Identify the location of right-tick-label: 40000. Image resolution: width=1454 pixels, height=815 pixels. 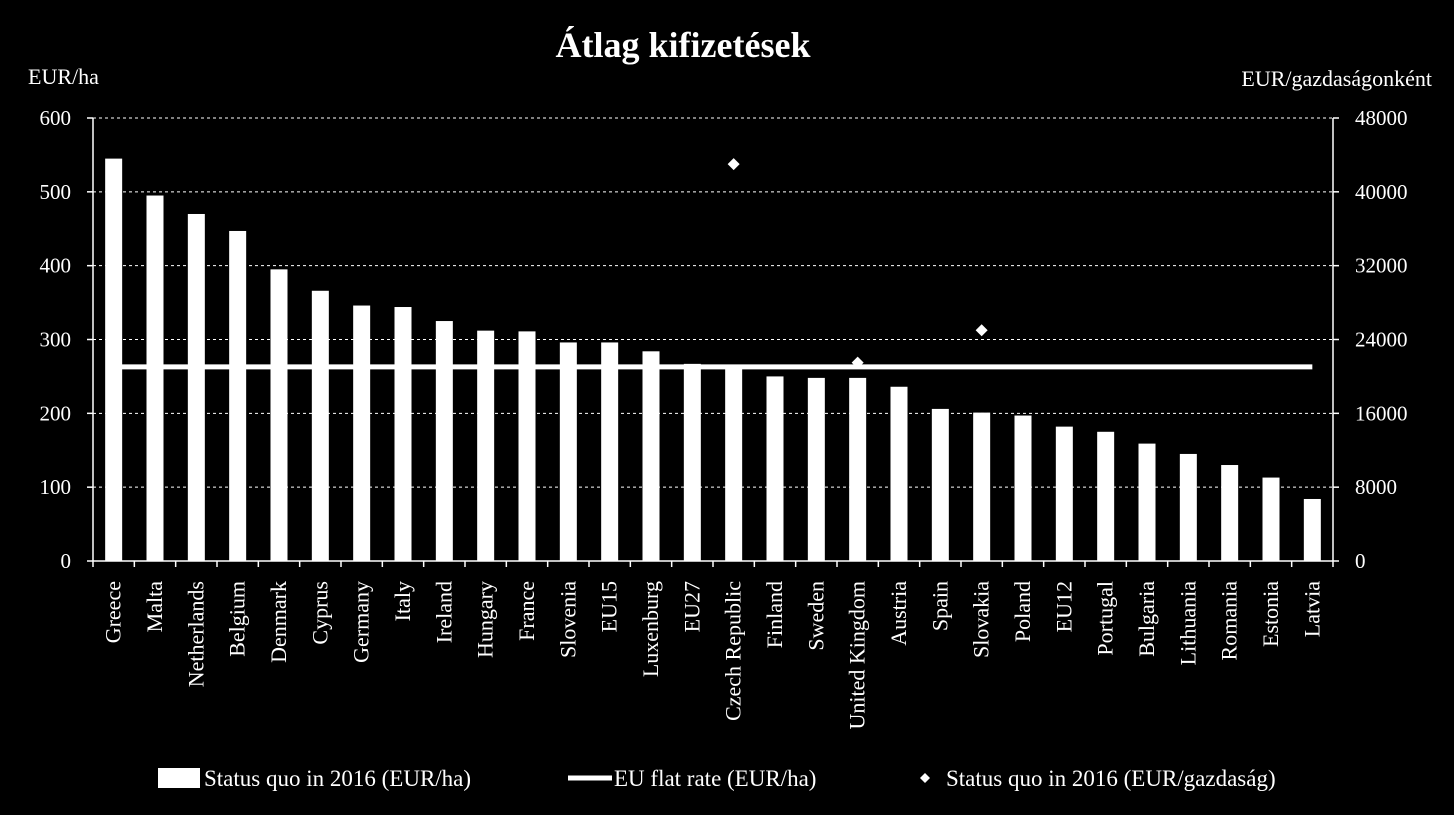
(1381, 192).